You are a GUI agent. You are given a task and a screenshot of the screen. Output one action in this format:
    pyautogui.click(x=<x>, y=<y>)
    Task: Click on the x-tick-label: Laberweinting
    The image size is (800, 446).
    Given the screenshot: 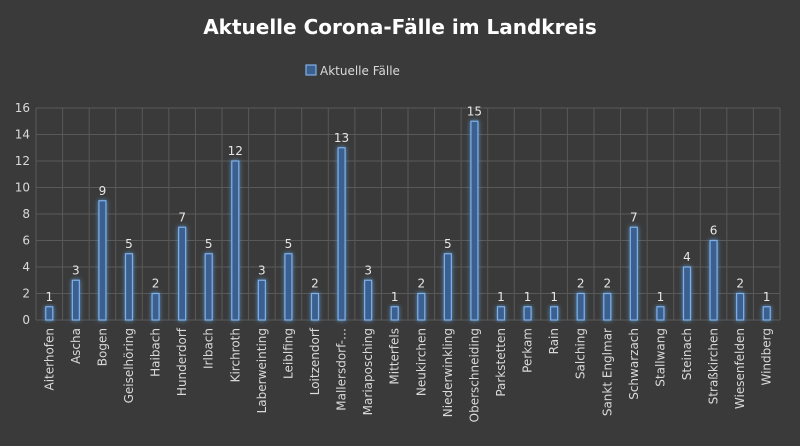 What is the action you would take?
    pyautogui.click(x=262, y=370)
    